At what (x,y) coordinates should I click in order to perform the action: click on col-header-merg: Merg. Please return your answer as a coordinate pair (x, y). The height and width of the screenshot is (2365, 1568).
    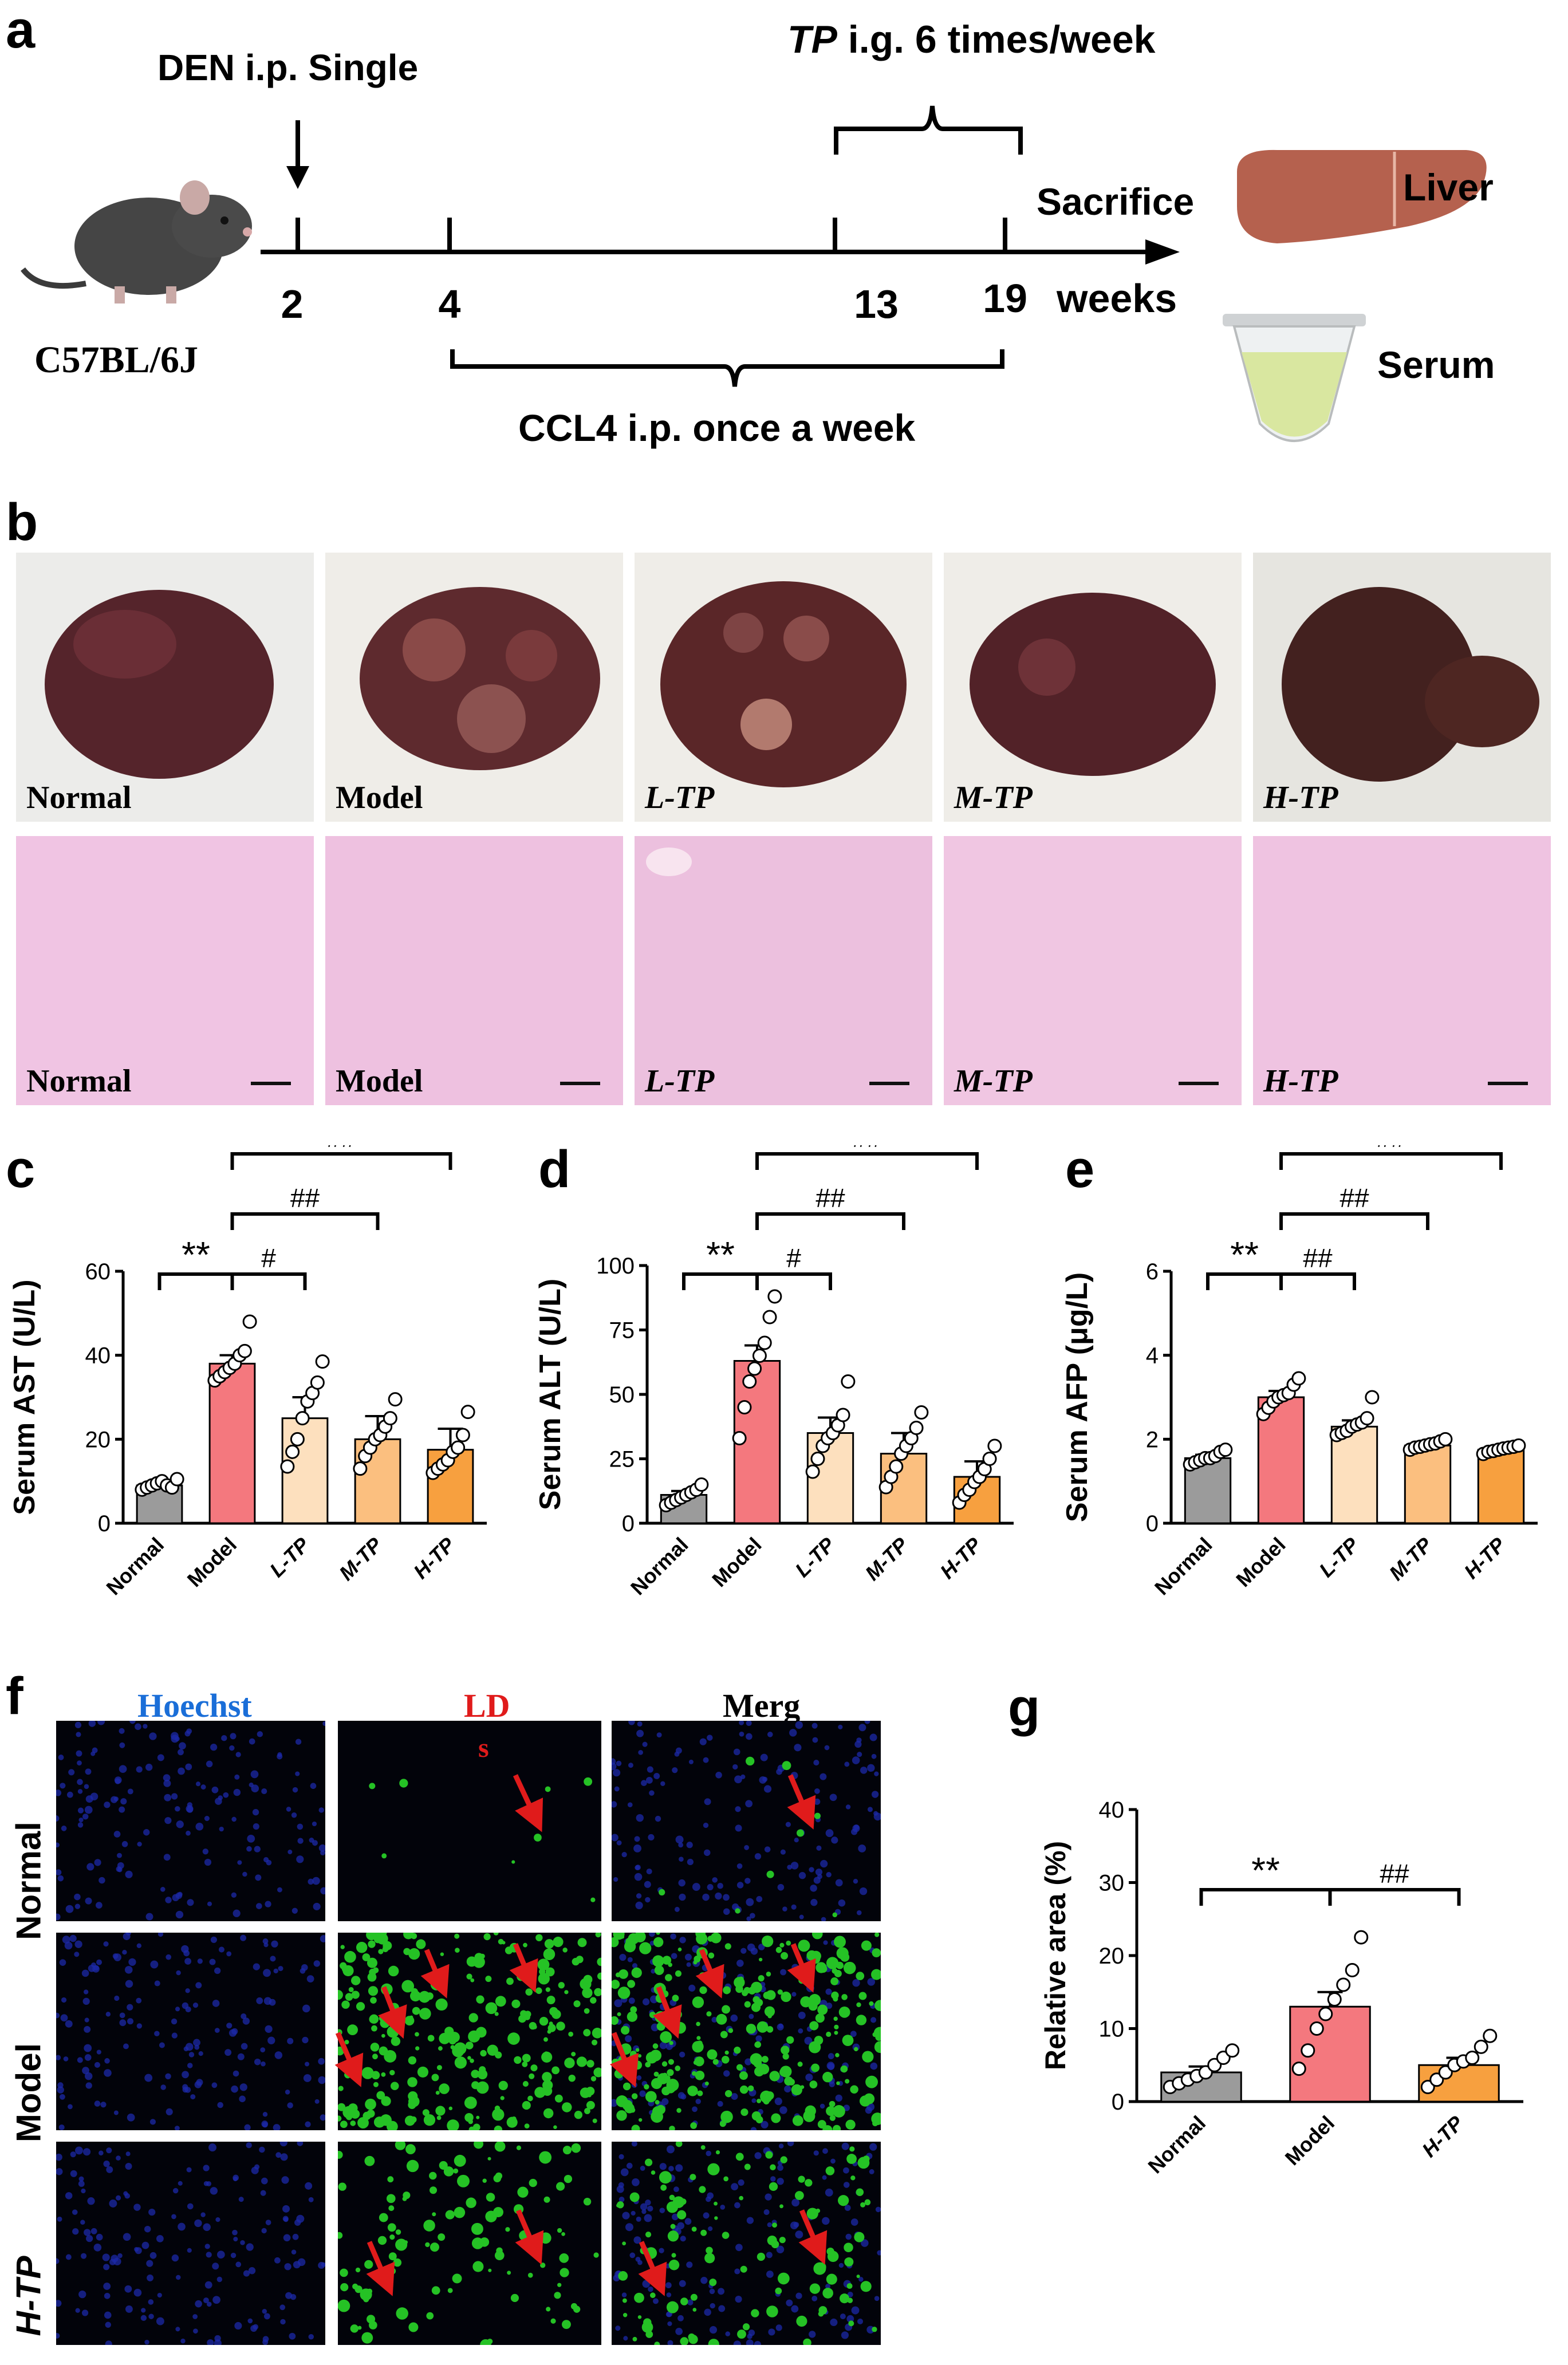
    Looking at the image, I should click on (762, 1705).